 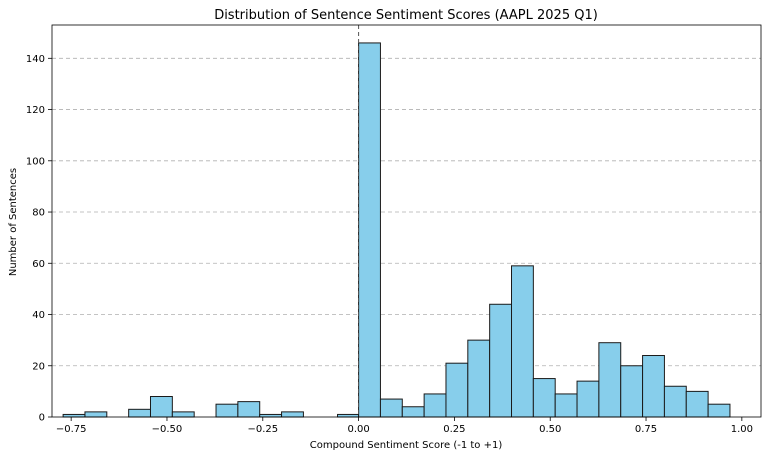 What do you see at coordinates (71, 429) in the screenshot?
I see `x-tick-label: −0.75` at bounding box center [71, 429].